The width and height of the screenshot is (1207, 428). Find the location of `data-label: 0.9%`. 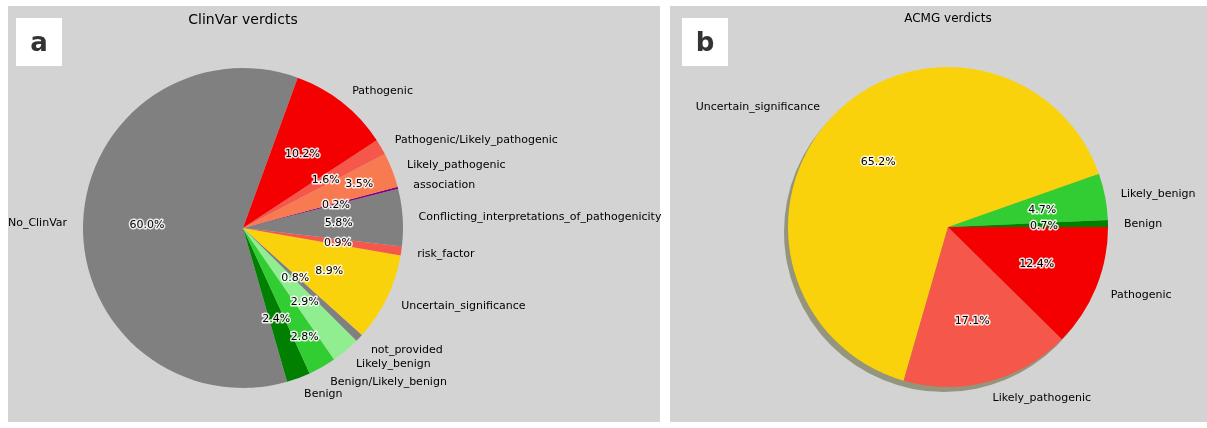

data-label: 0.9% is located at coordinates (338, 242).